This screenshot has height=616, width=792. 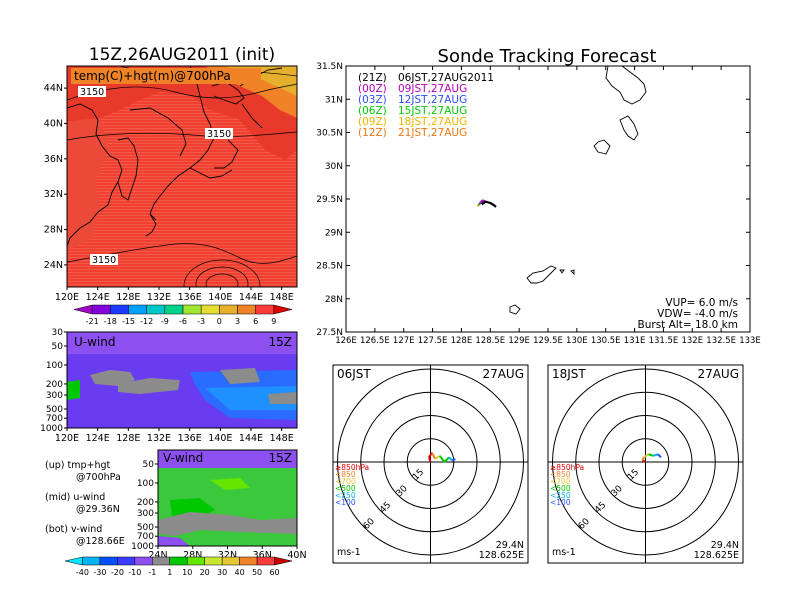 What do you see at coordinates (182, 55) in the screenshot?
I see `left-map-title: 15Z,26AUG2011 (init)` at bounding box center [182, 55].